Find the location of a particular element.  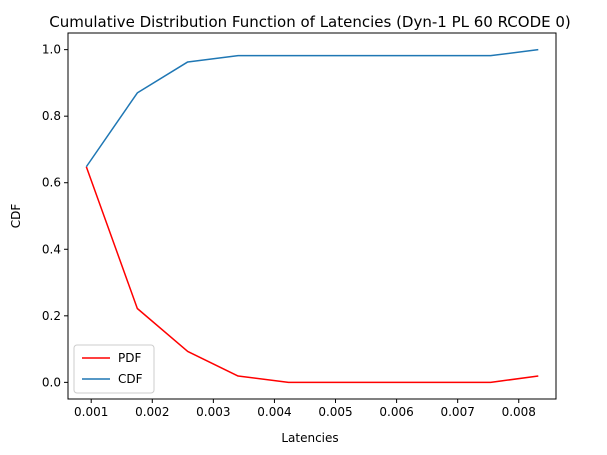

y-axis-label: CDF is located at coordinates (16, 216).